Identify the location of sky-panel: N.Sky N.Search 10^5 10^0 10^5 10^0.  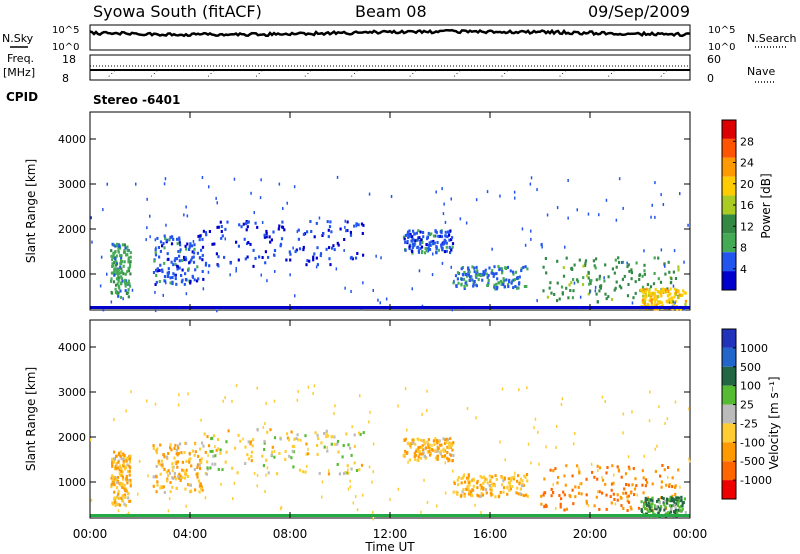
(399, 38).